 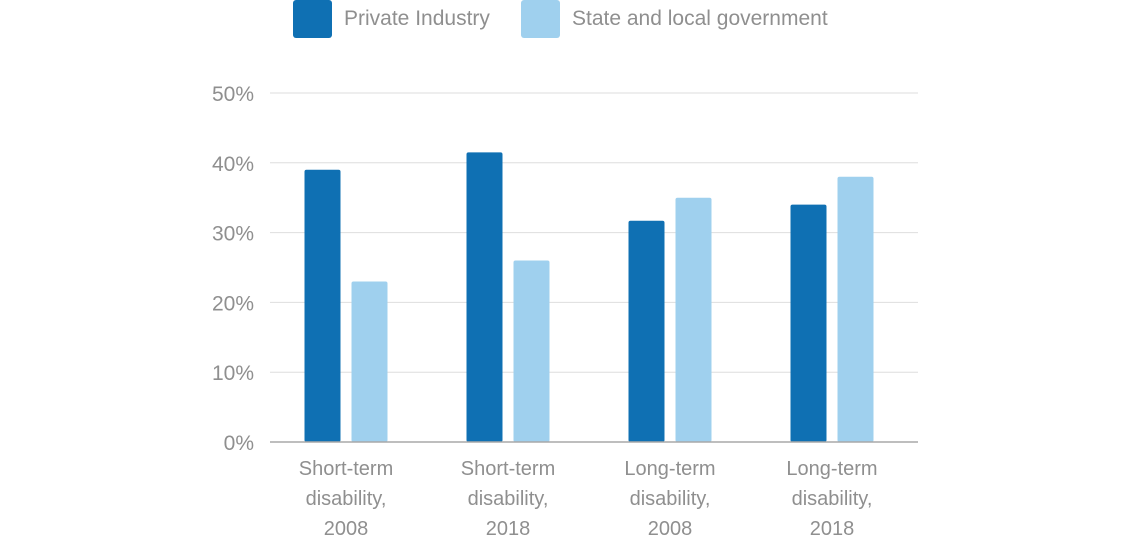 What do you see at coordinates (346, 499) in the screenshot?
I see `x-tick-label-0: Short-term disability, 2008` at bounding box center [346, 499].